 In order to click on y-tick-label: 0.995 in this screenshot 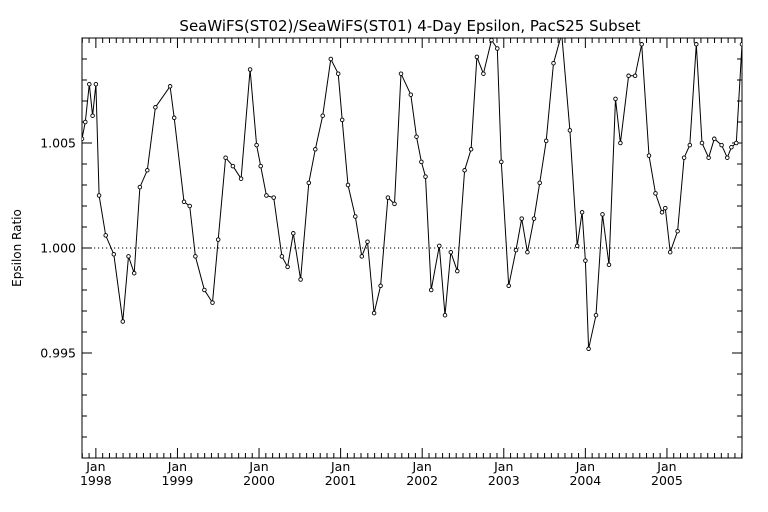, I will do `click(58, 353)`.